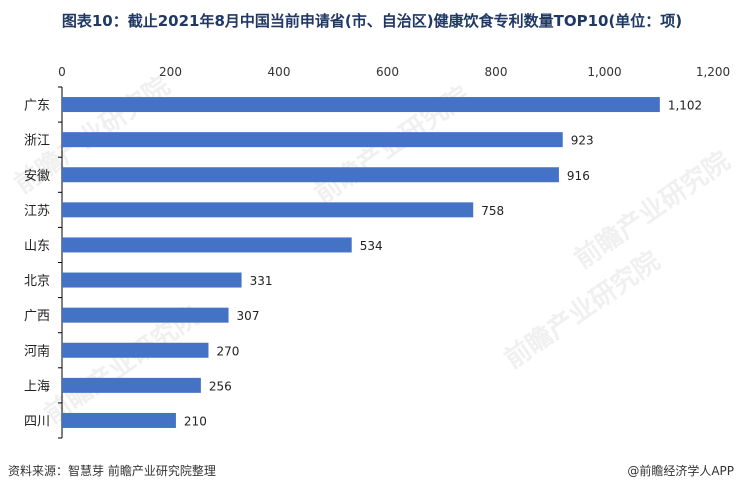 This screenshot has height=492, width=744. What do you see at coordinates (112, 471) in the screenshot?
I see `source-note: 资料来源：智慧芽 前瞻产业研究院整理` at bounding box center [112, 471].